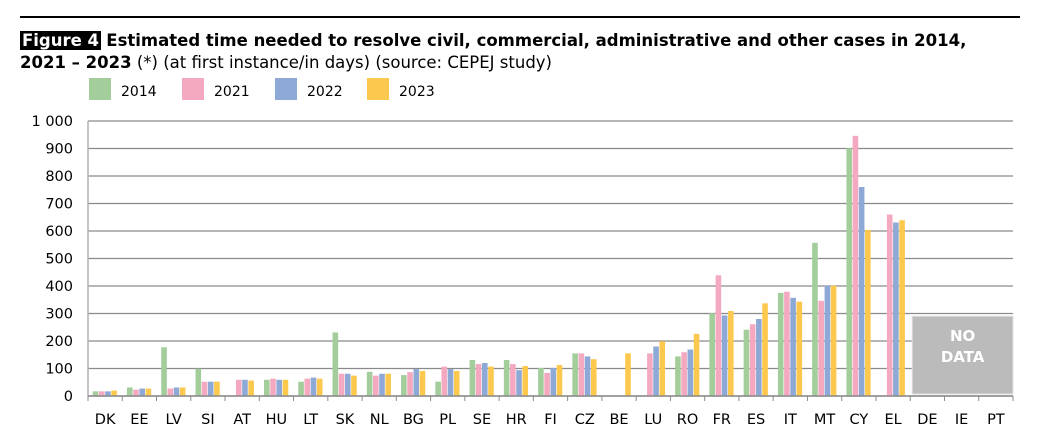  I want to click on x-tick-label: IE, so click(961, 420).